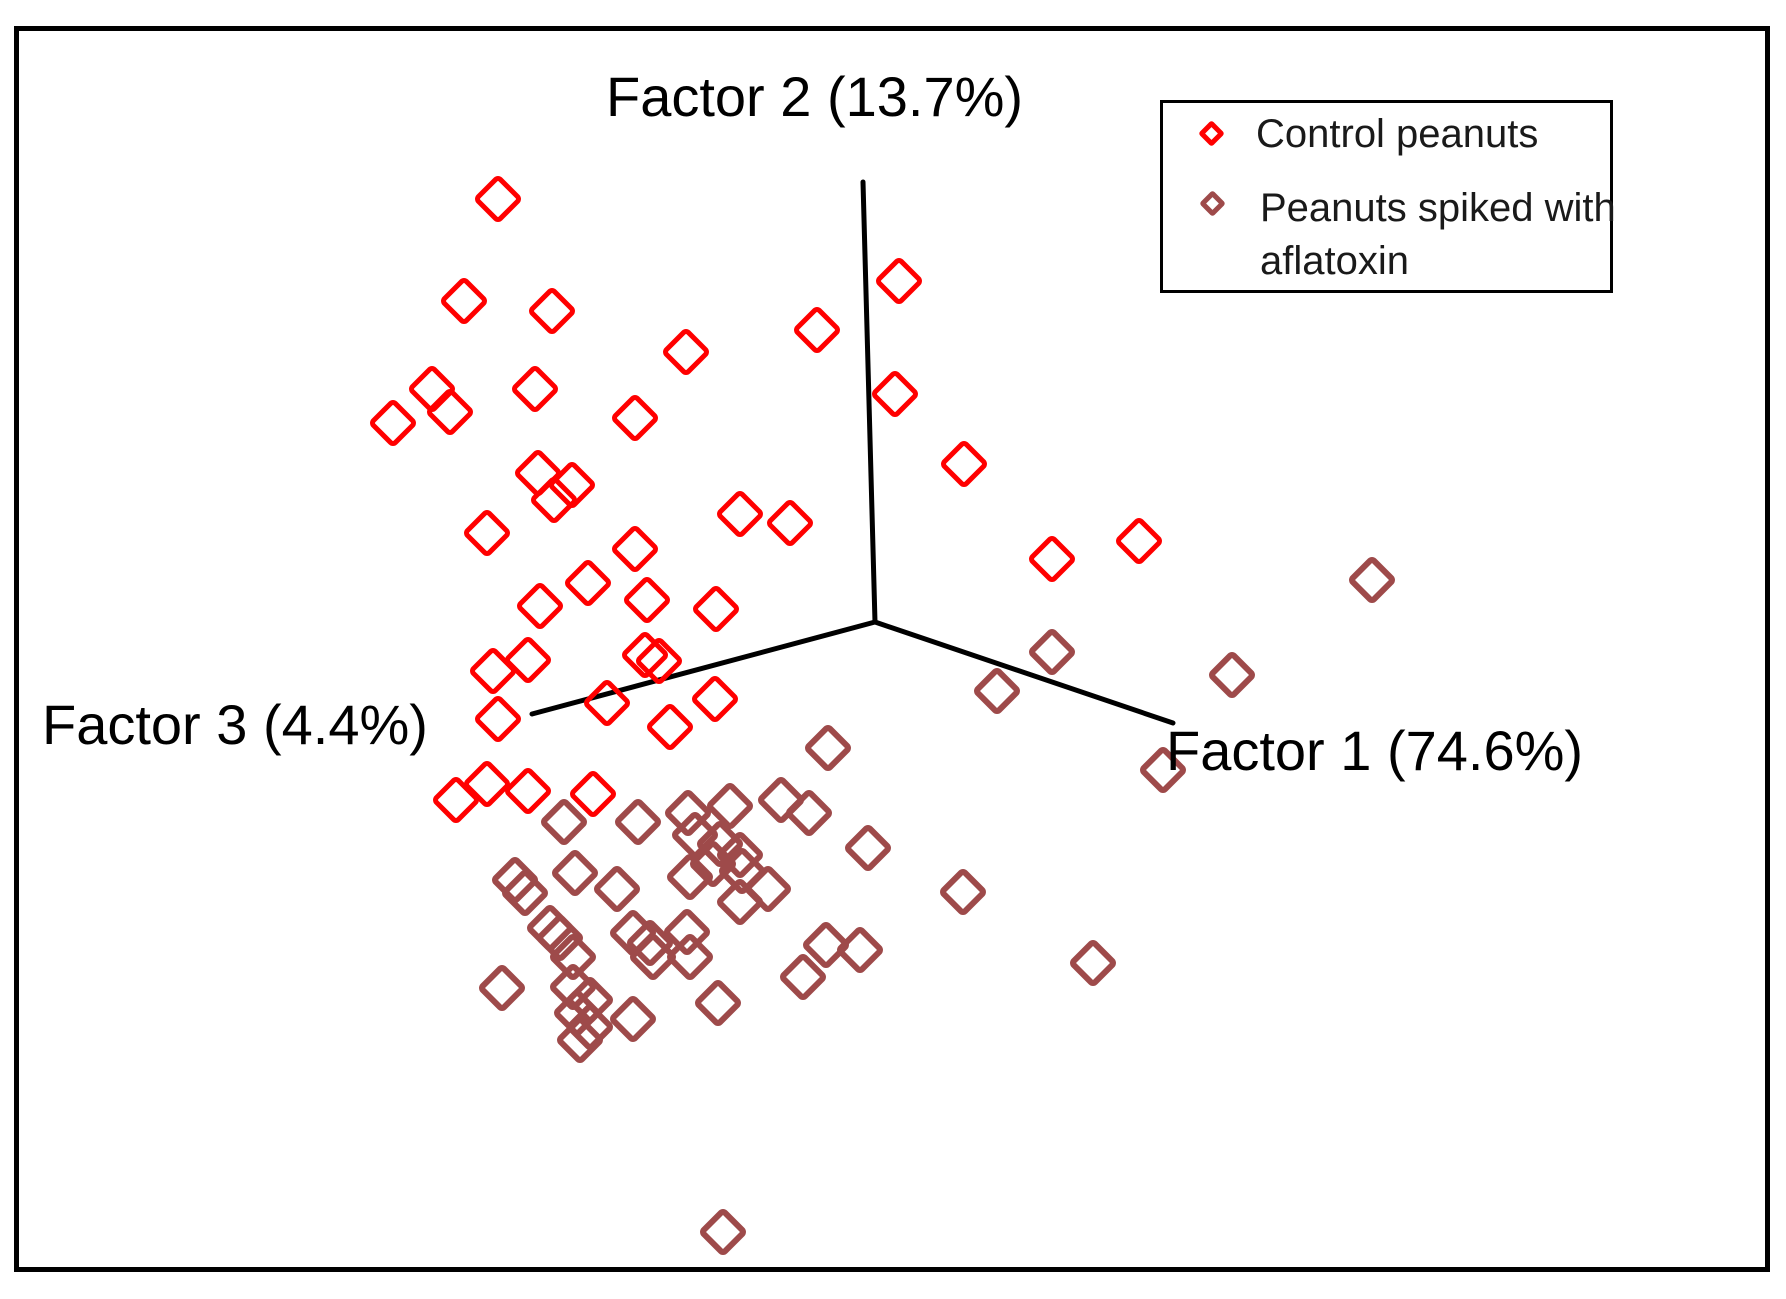 The image size is (1786, 1299). I want to click on legend-label-spiked: Peanuts spiked with aflatoxin, so click(1440, 235).